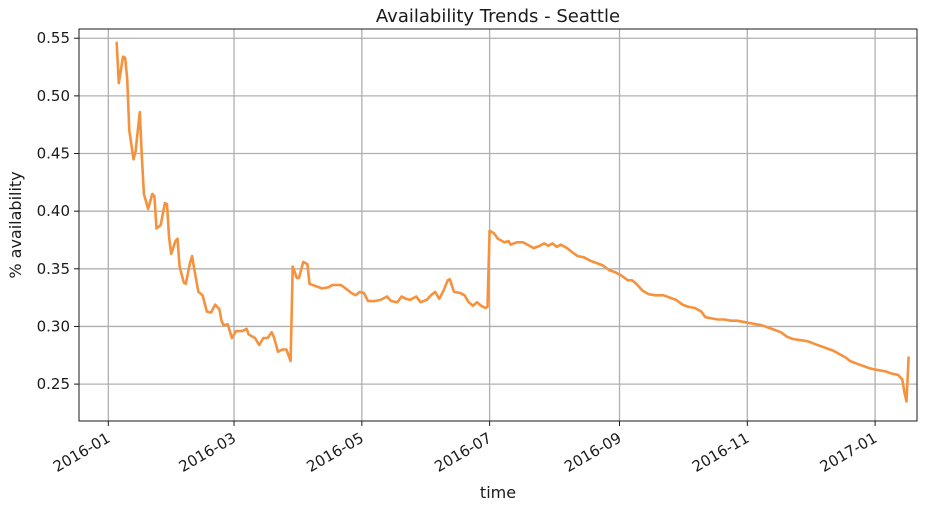 This screenshot has width=927, height=510. Describe the element at coordinates (207, 452) in the screenshot. I see `x-tick-label: 2016-03` at that location.